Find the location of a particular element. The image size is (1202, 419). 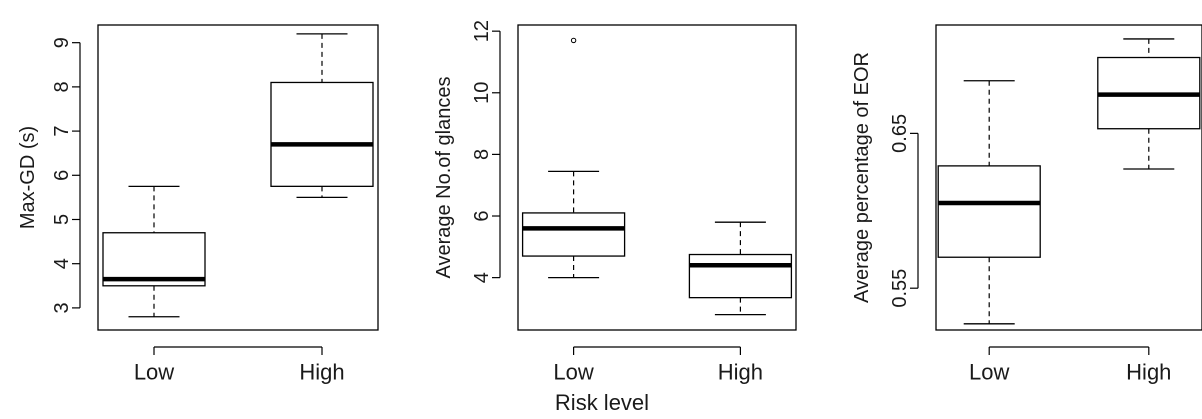

y-tick-label: 0.65 is located at coordinates (900, 133).